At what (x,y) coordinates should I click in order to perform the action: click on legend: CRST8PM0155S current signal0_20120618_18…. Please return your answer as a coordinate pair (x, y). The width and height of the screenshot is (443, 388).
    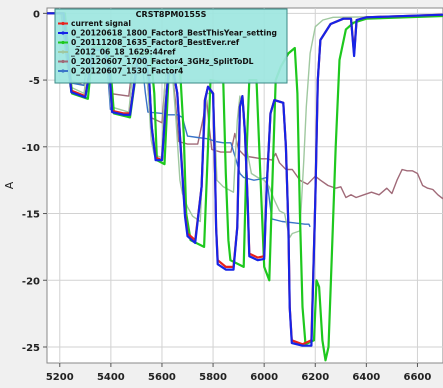
    Looking at the image, I should click on (171, 46).